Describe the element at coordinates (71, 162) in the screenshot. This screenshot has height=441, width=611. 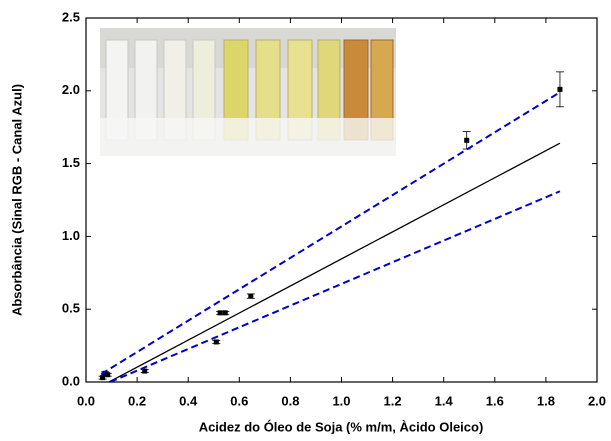
I see `y-tick-label: 1.5` at that location.